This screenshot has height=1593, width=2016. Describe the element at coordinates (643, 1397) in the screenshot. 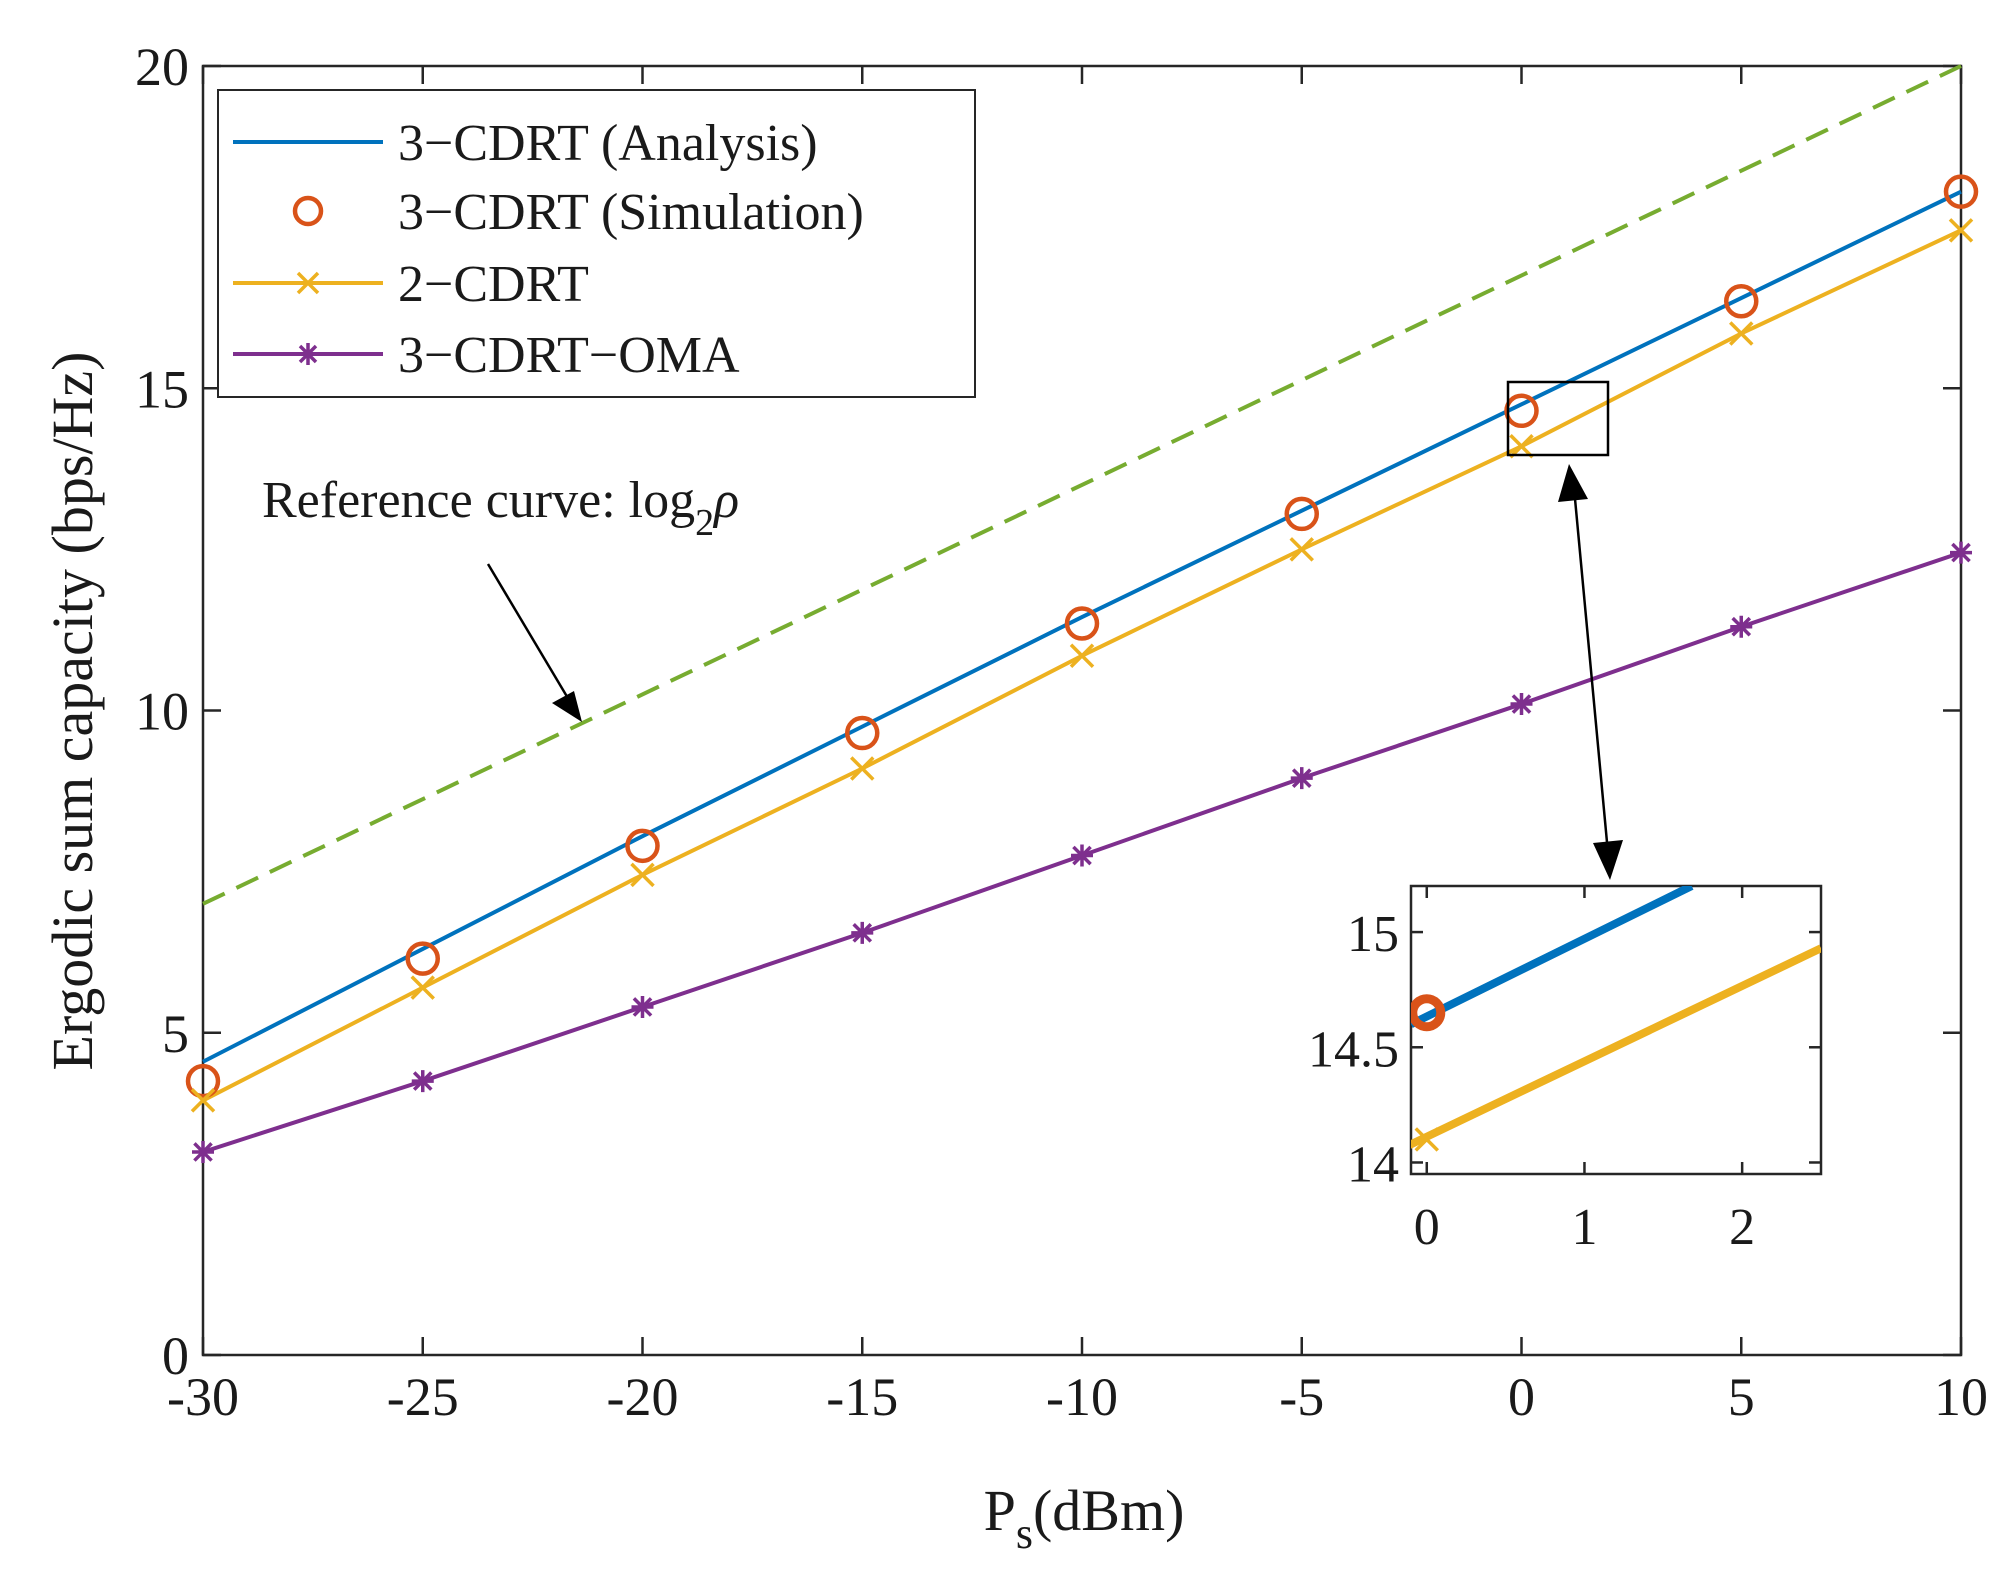

I see `x-tick-label: -20` at that location.